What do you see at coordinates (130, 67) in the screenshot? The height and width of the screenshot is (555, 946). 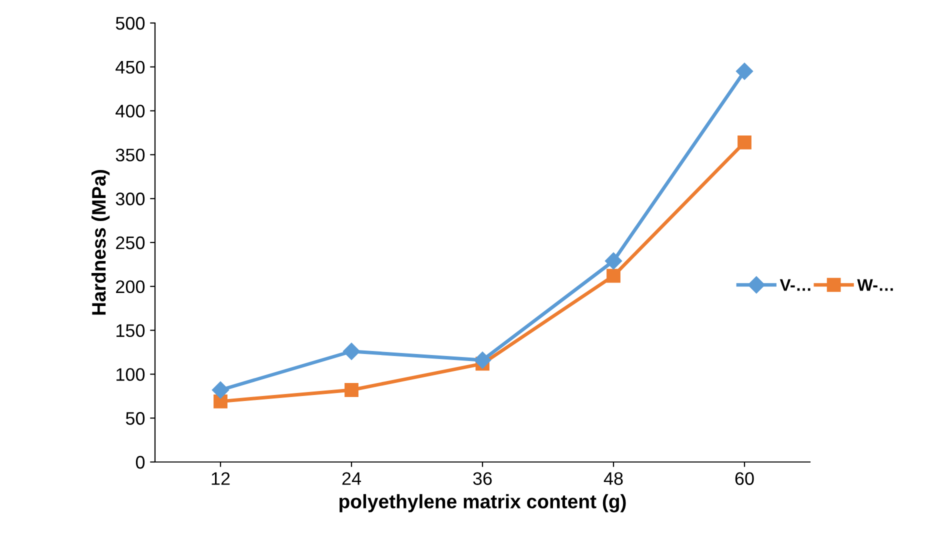 I see `y-tick-label: 450` at bounding box center [130, 67].